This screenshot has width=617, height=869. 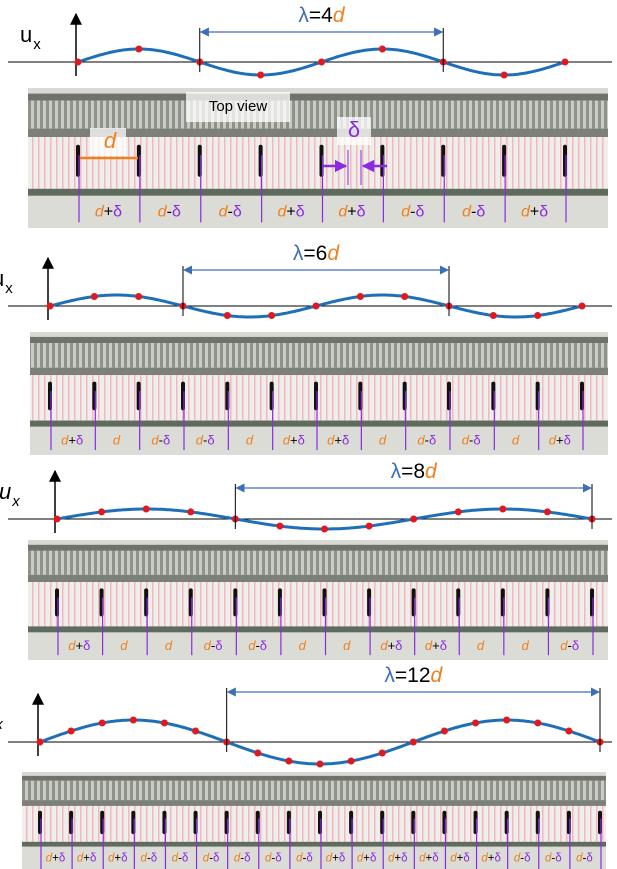 I want to click on delta-box, so click(x=354, y=131).